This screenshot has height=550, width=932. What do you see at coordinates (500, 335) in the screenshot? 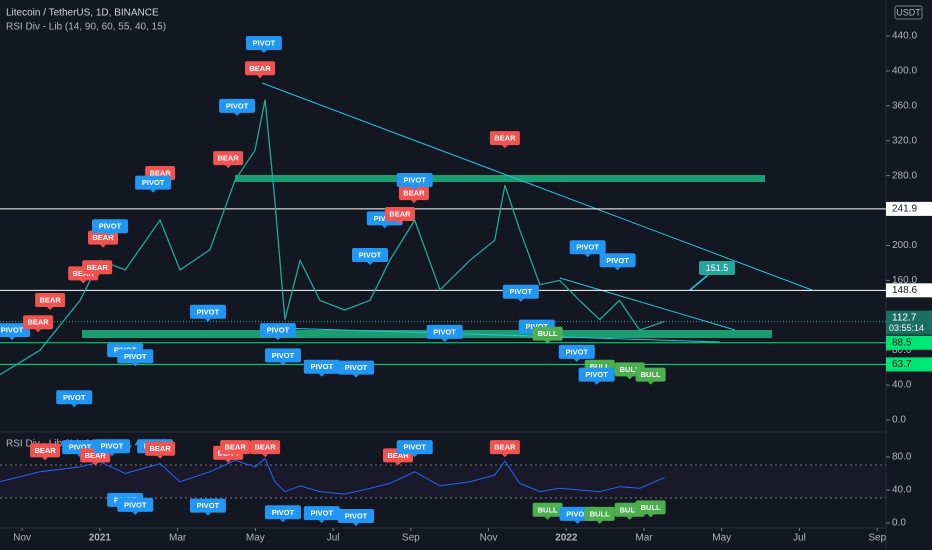
I see `trendline` at bounding box center [500, 335].